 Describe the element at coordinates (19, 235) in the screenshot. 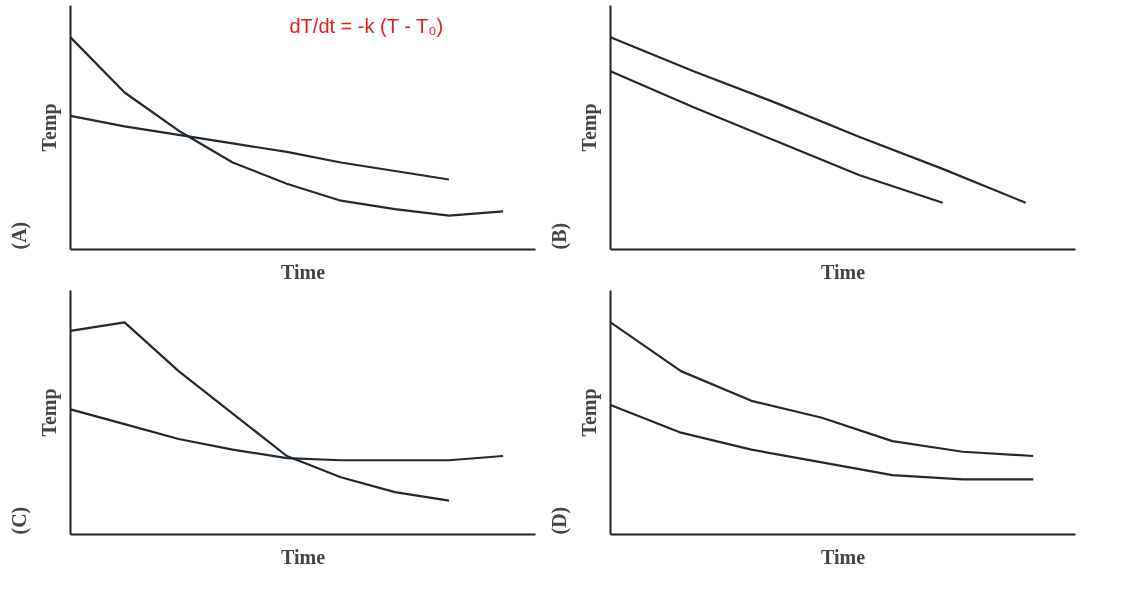

I see `text: (A)` at that location.